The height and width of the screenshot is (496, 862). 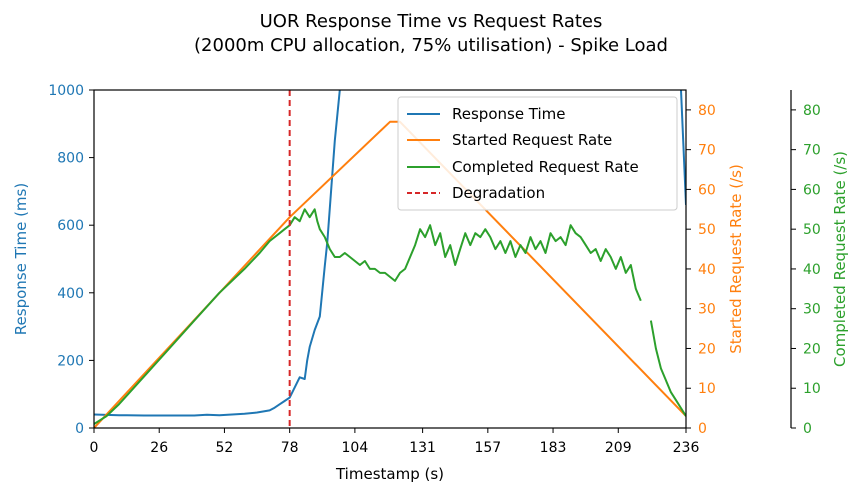 What do you see at coordinates (66, 91) in the screenshot?
I see `left-tick-label: 1000` at bounding box center [66, 91].